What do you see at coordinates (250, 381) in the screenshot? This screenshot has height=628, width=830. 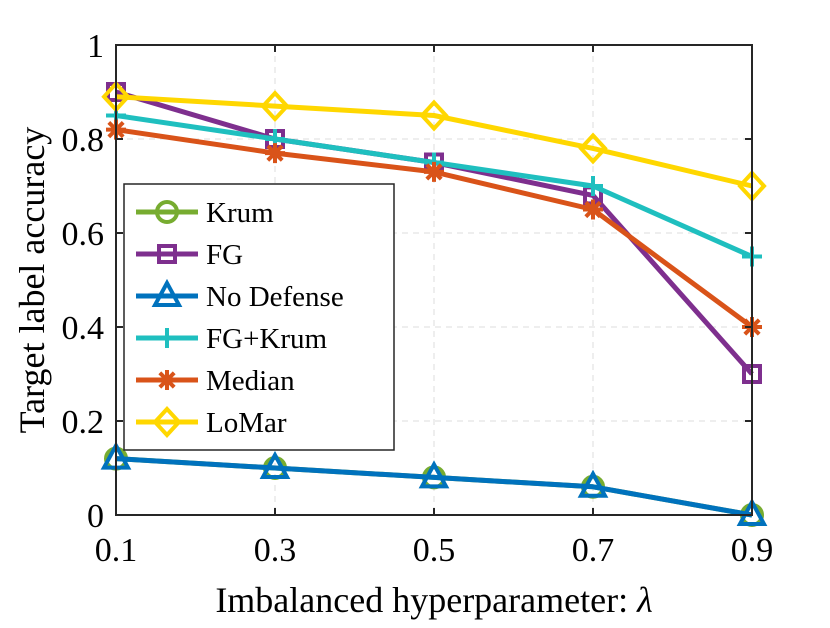 I see `legend-label: Median` at bounding box center [250, 381].